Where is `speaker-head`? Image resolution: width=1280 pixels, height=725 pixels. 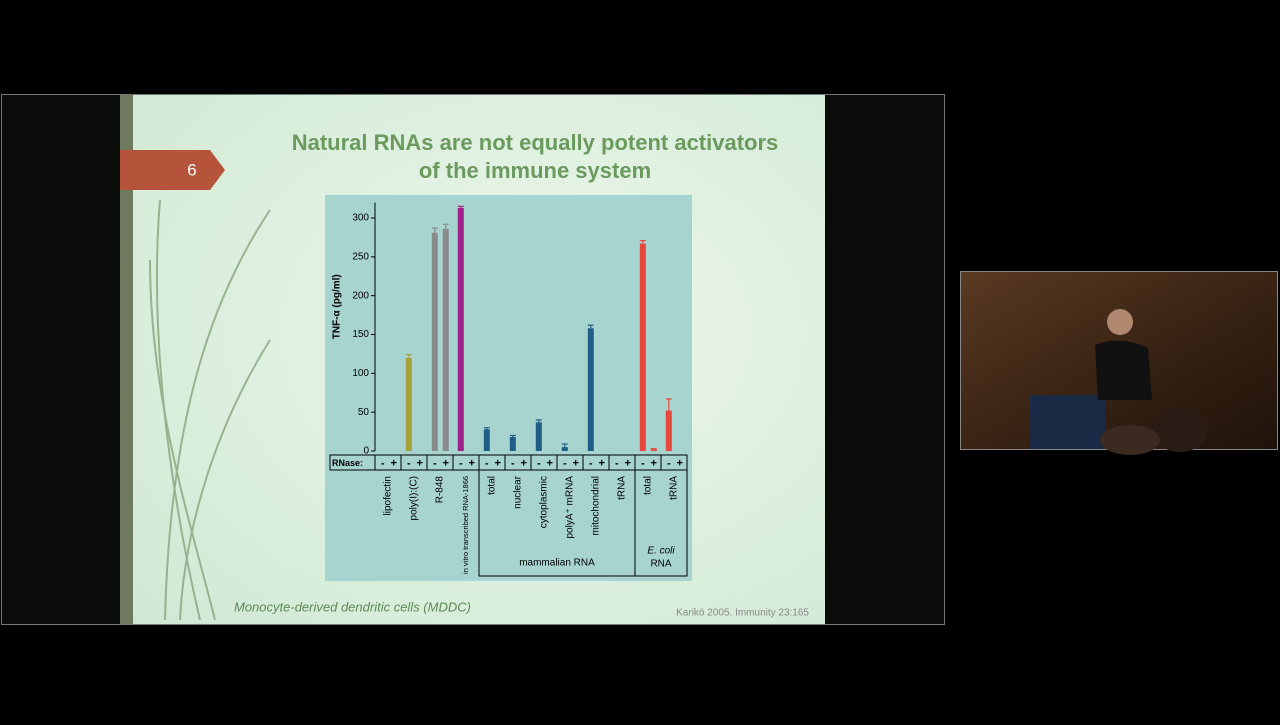 speaker-head is located at coordinates (1120, 322).